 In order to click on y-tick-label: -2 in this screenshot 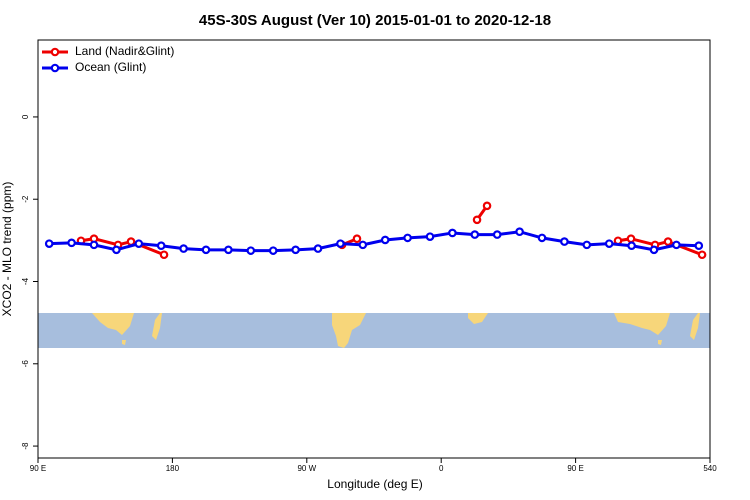, I will do `click(25, 199)`.